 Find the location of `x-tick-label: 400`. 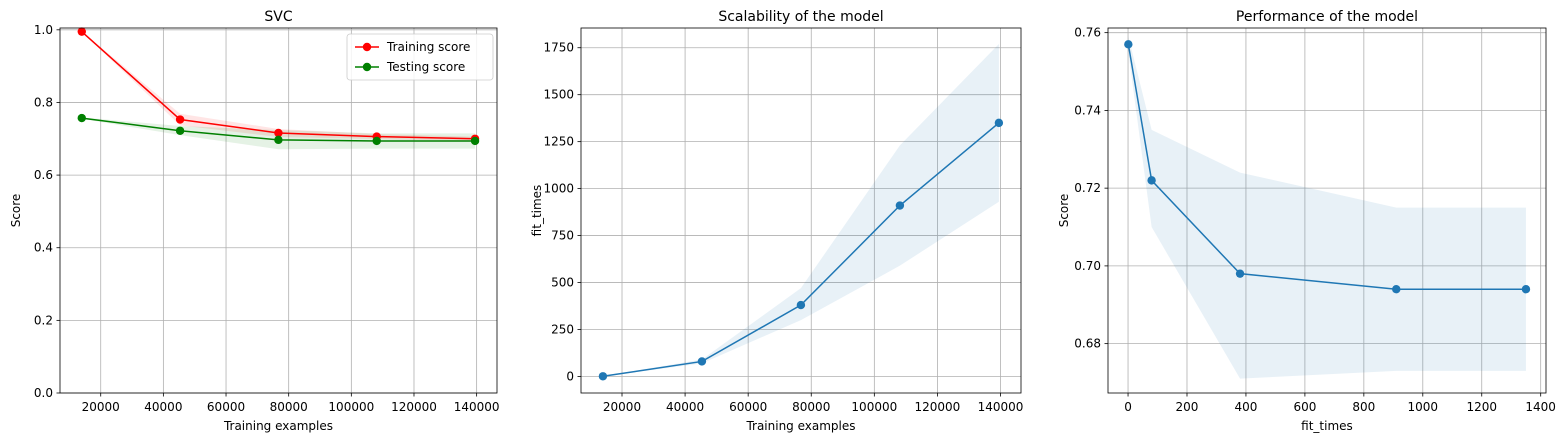

x-tick-label: 400 is located at coordinates (1245, 407).